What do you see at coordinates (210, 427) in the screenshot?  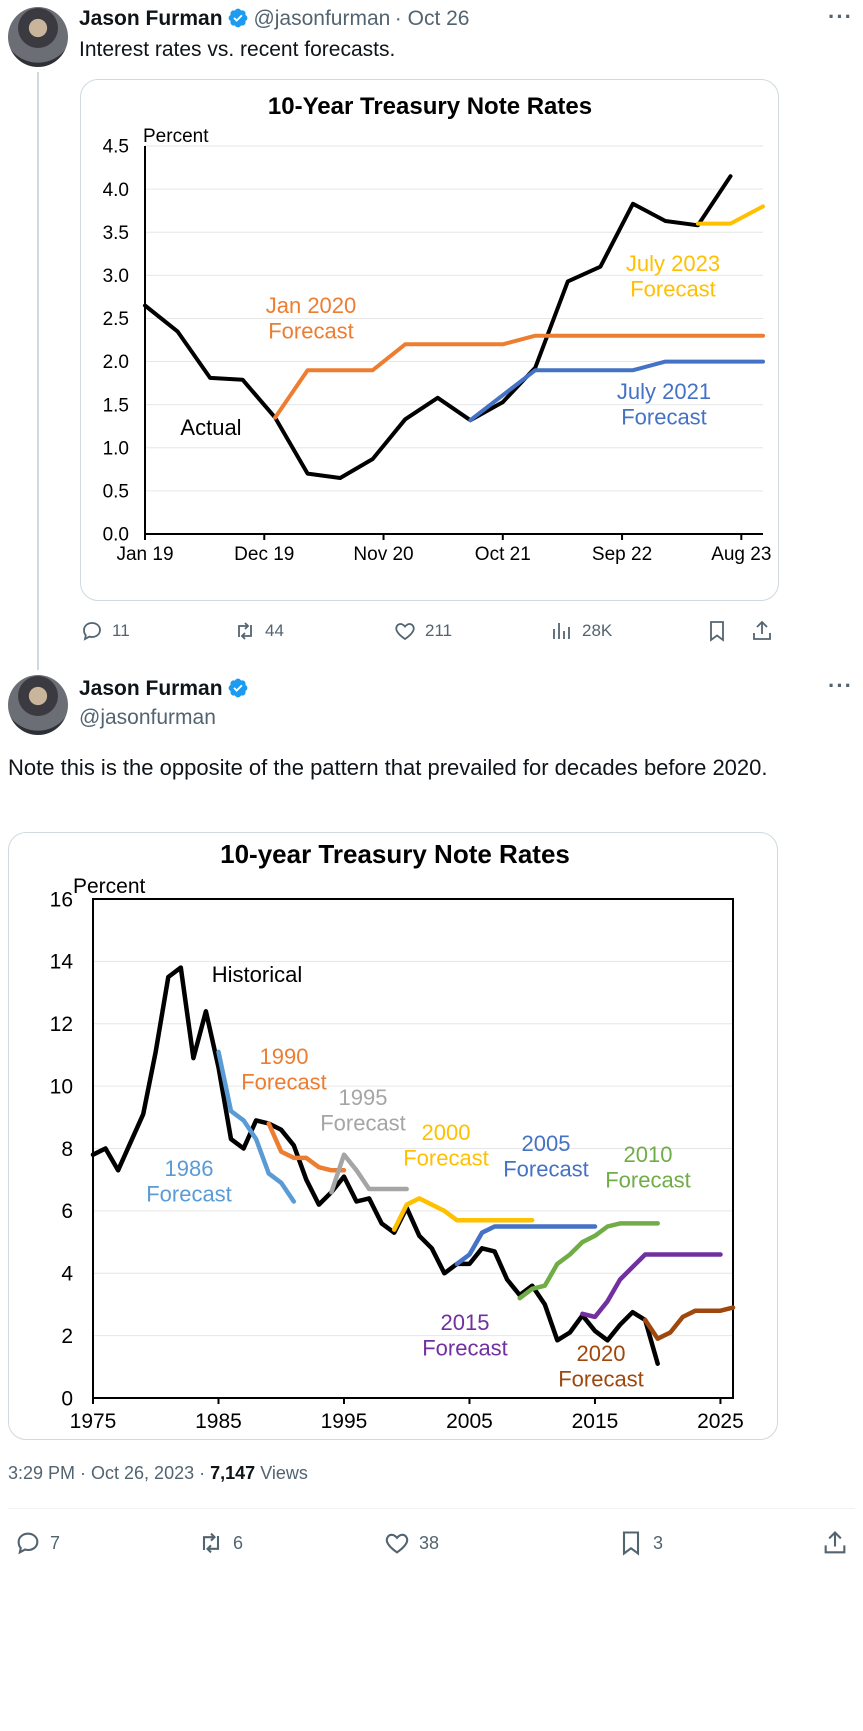 I see `series-label-actual: Actual` at bounding box center [210, 427].